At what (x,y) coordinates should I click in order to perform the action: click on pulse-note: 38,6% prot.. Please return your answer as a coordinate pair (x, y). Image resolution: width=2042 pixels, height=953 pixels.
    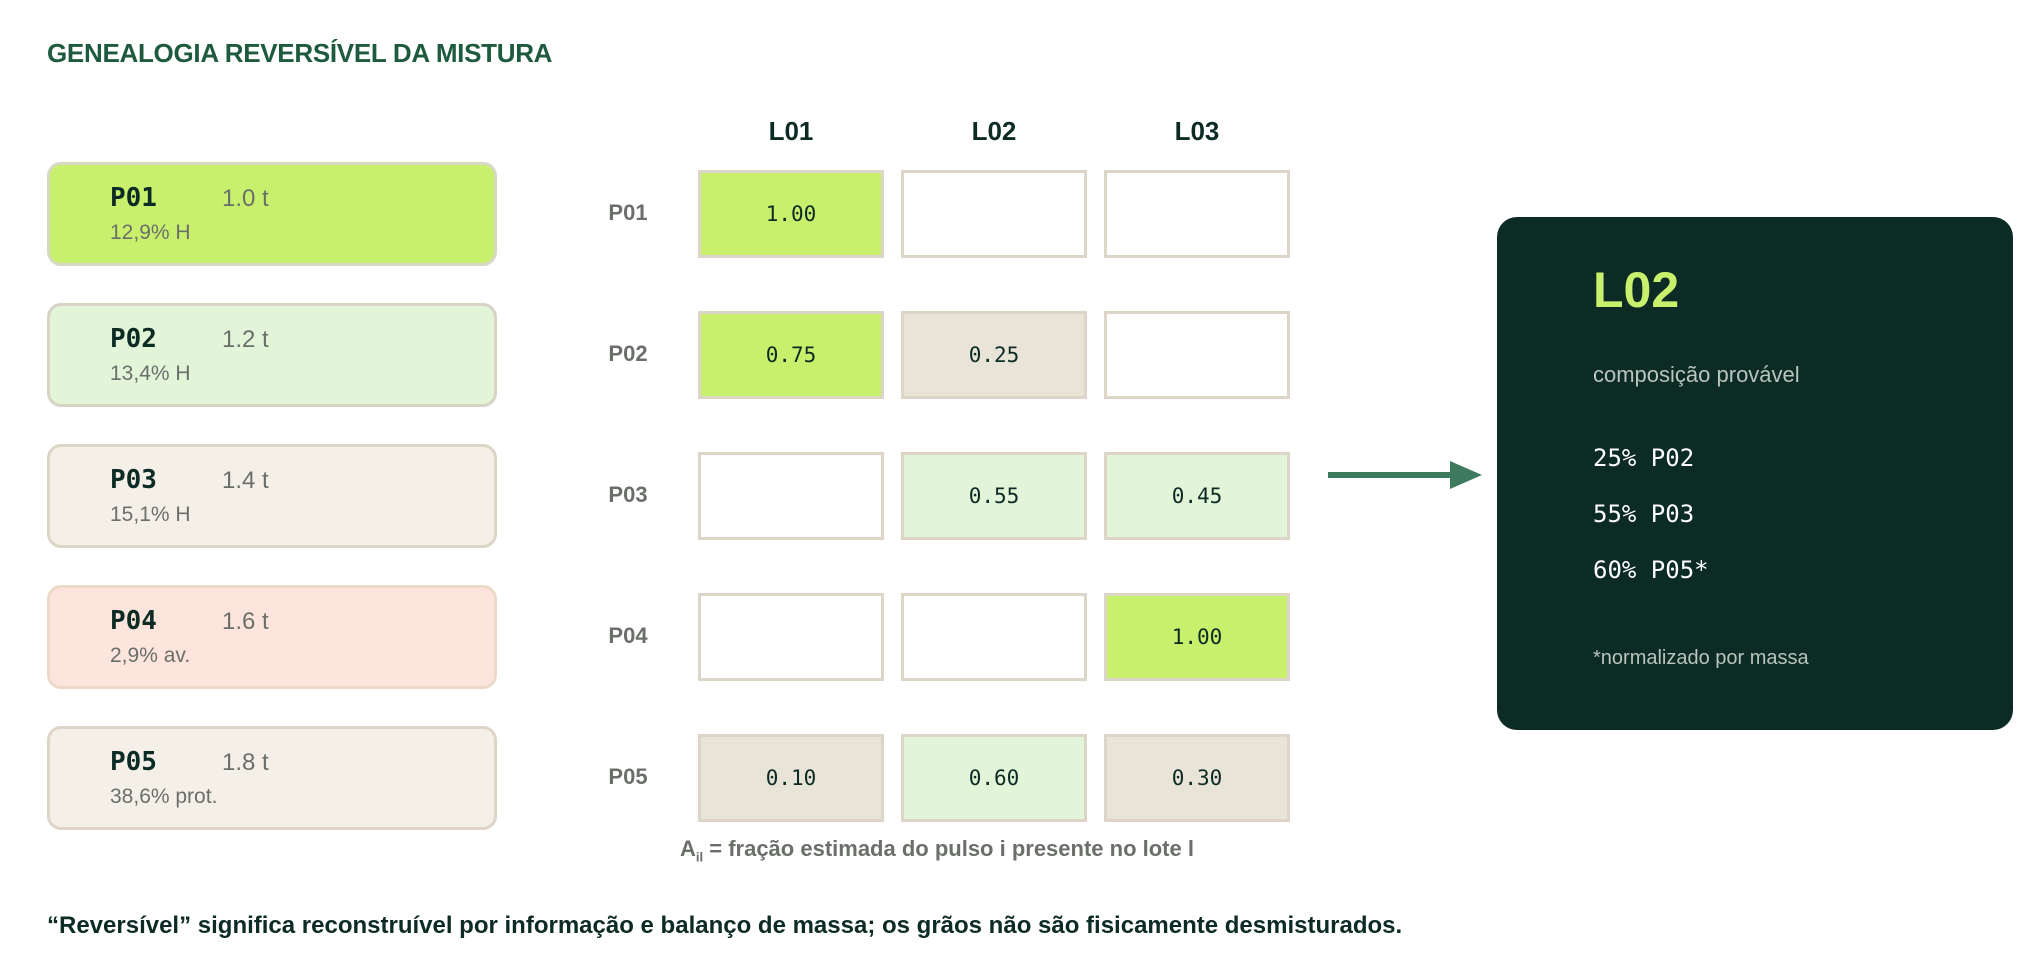
    Looking at the image, I should click on (164, 796).